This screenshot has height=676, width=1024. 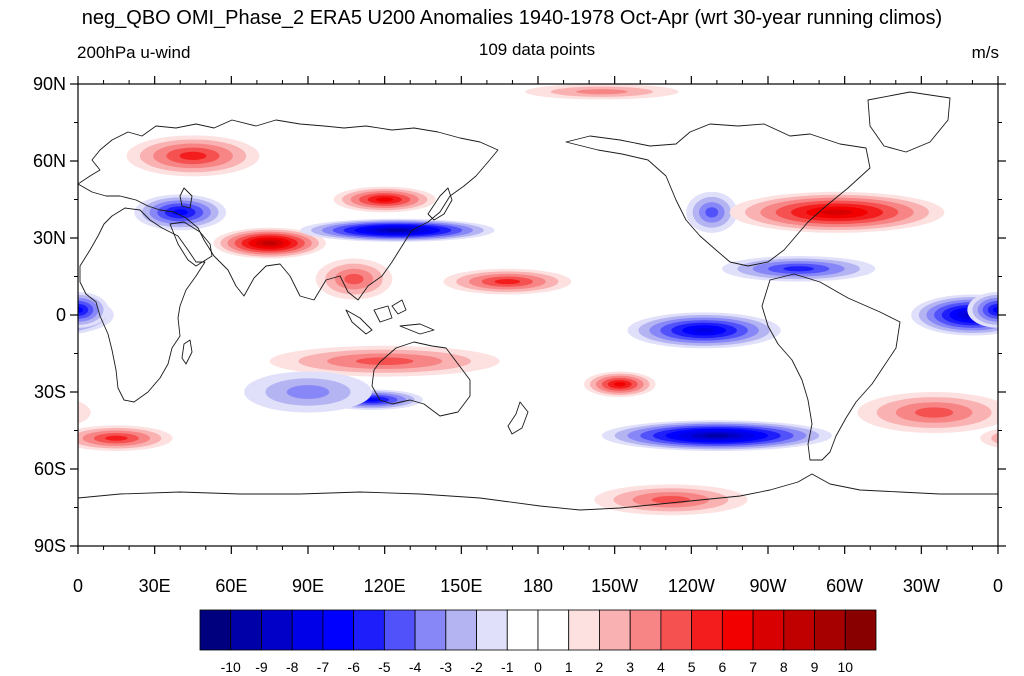 I want to click on colorbar-label: 3, so click(x=630, y=667).